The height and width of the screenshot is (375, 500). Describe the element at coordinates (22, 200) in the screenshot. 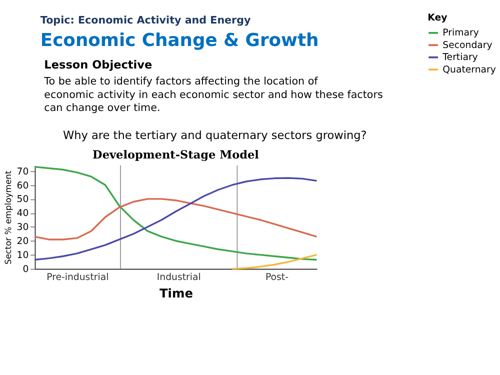

I see `y-tick-label: 50` at that location.